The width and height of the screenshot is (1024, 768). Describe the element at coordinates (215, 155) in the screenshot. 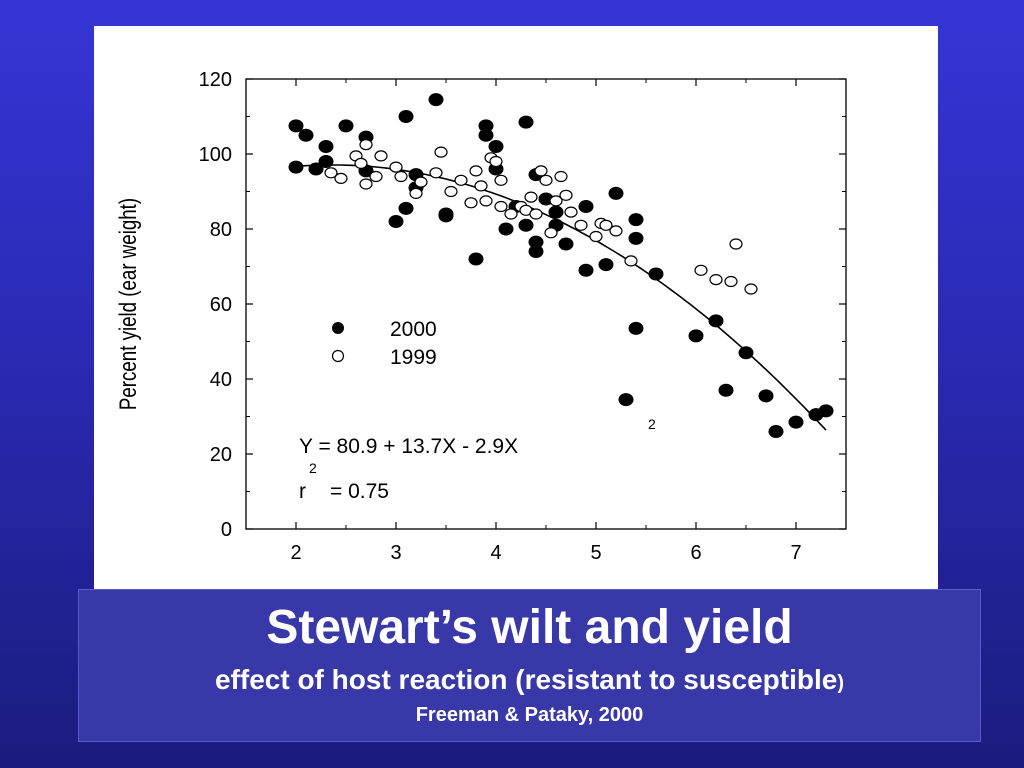

I see `y-tick-label: 100` at that location.